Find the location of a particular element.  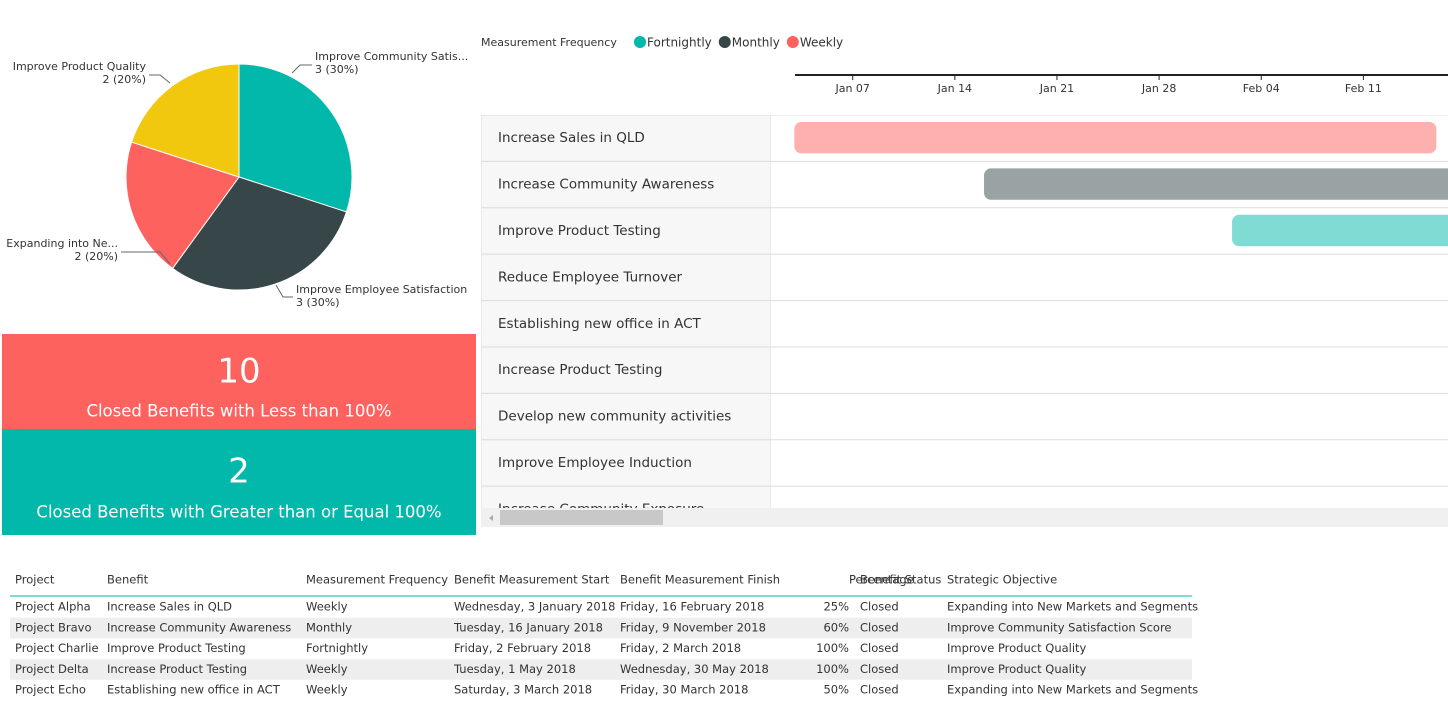

x-tick-label: Jan 14 is located at coordinates (954, 88).